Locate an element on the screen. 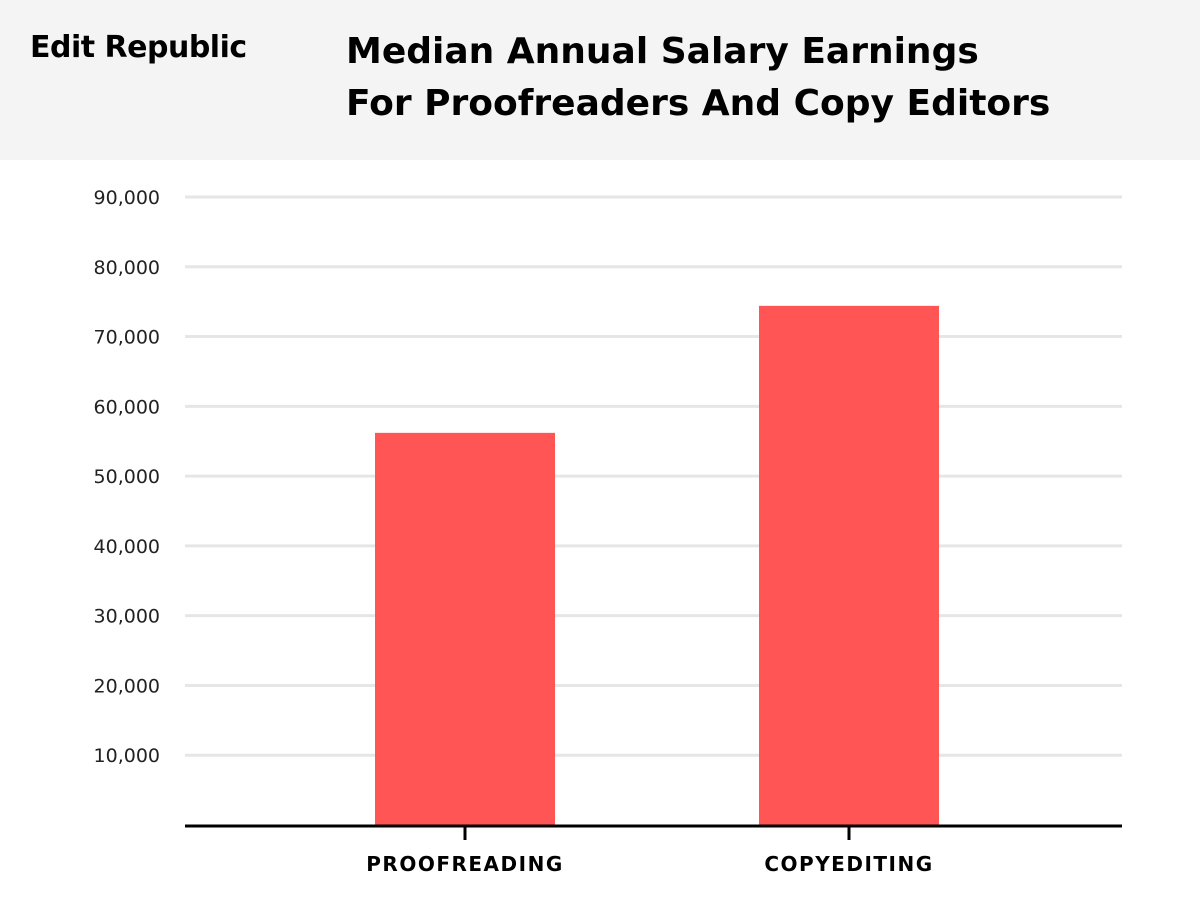  y-tick-label: 10,000 is located at coordinates (127, 756).